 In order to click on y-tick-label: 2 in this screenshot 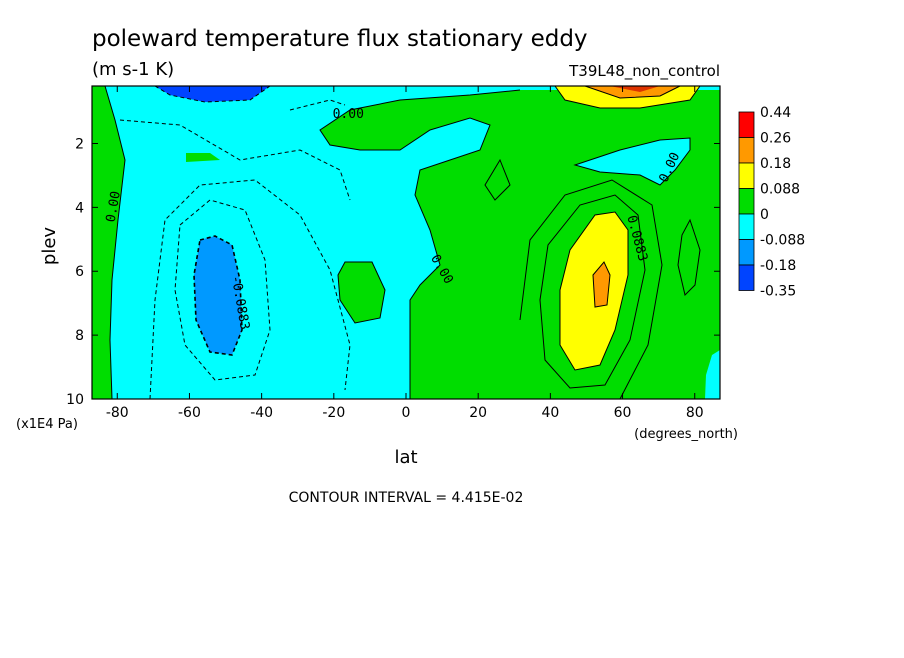, I will do `click(79, 144)`.